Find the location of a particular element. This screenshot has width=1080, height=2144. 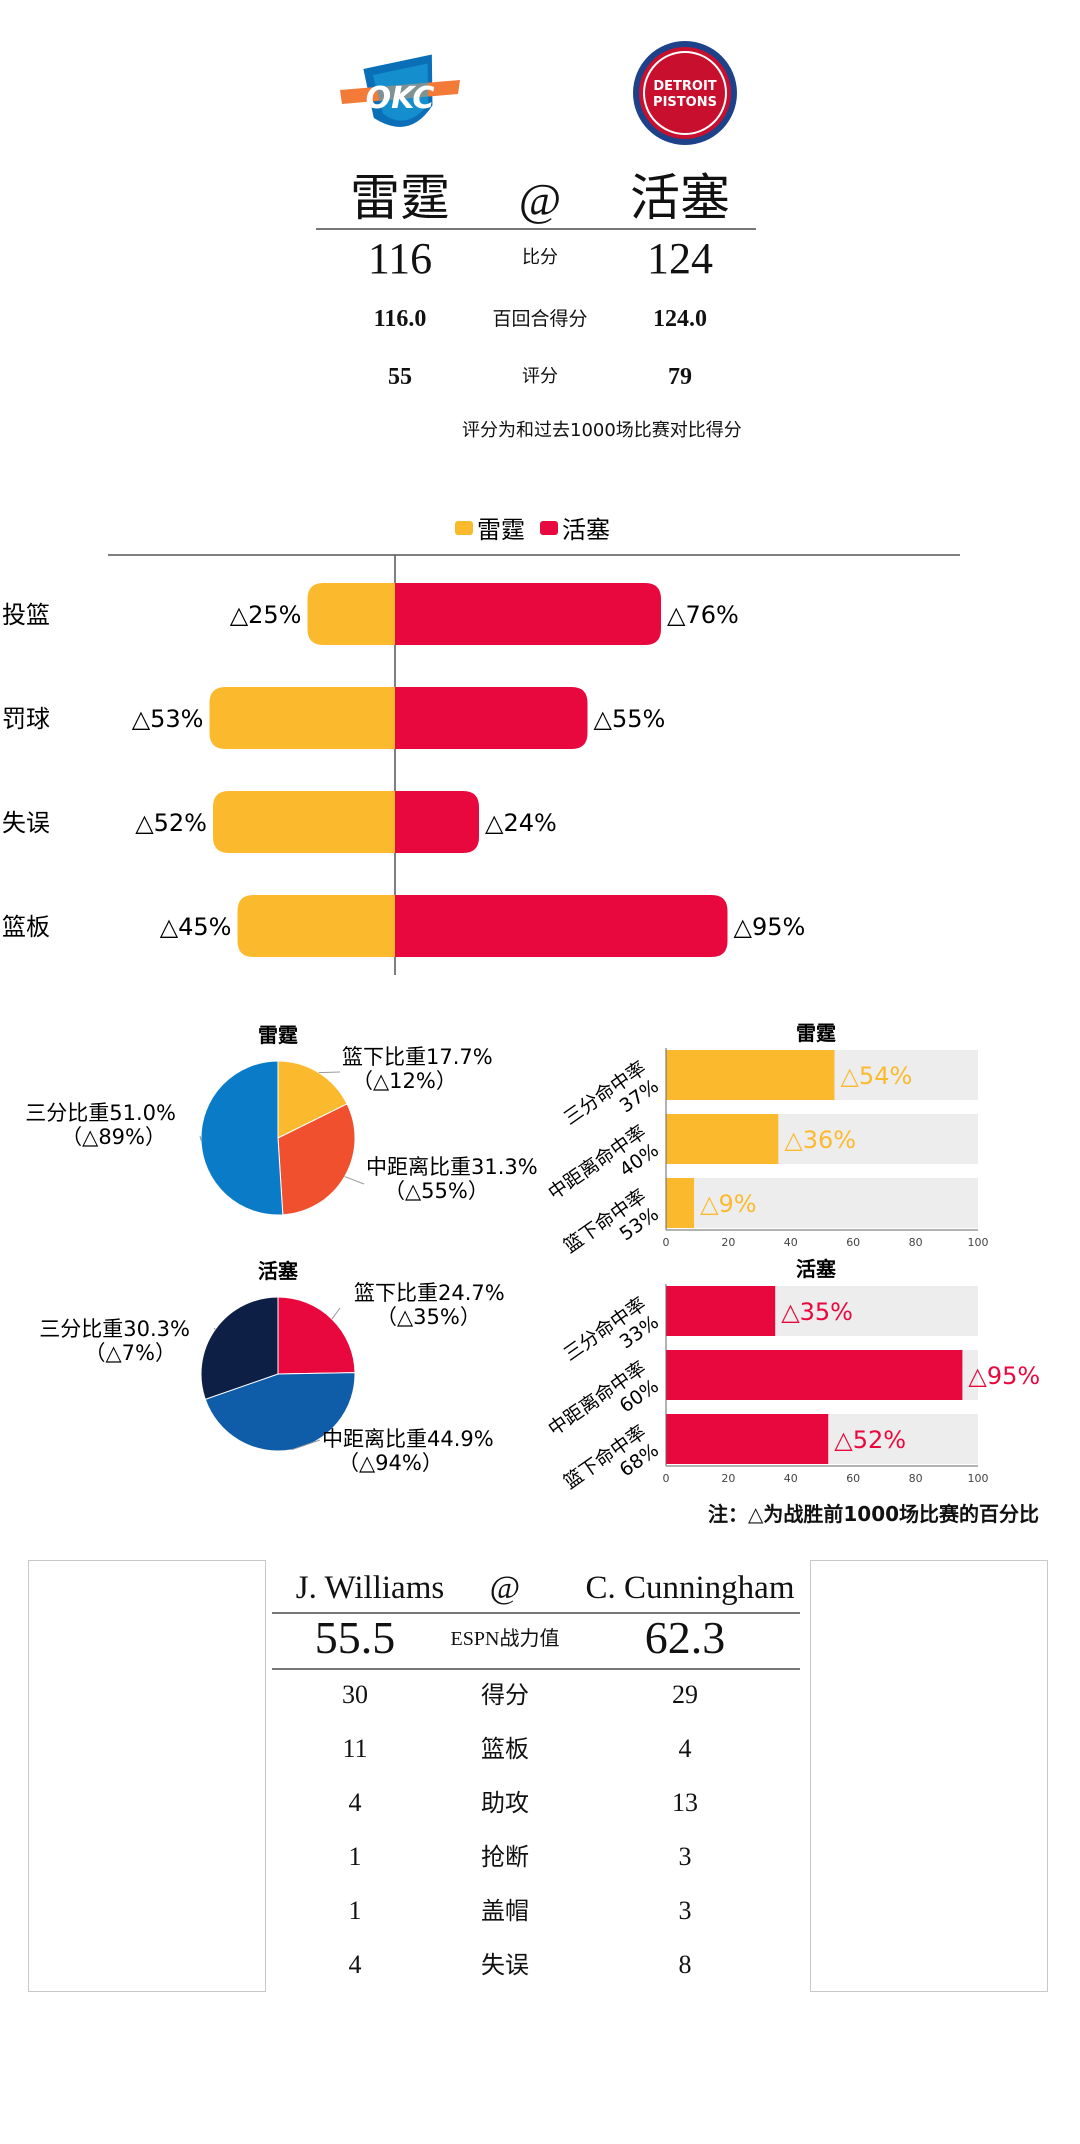

shot-bar-label: △95% is located at coordinates (1004, 1376).